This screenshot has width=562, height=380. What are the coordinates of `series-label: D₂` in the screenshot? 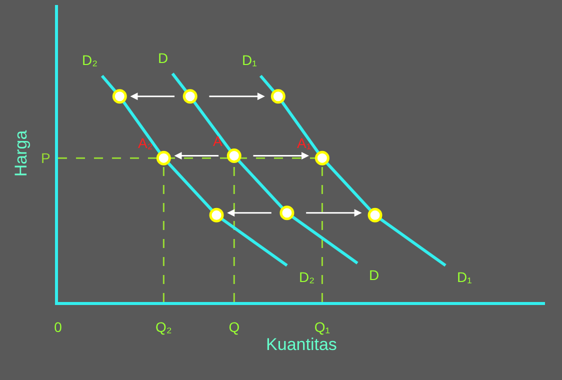 It's located at (90, 60).